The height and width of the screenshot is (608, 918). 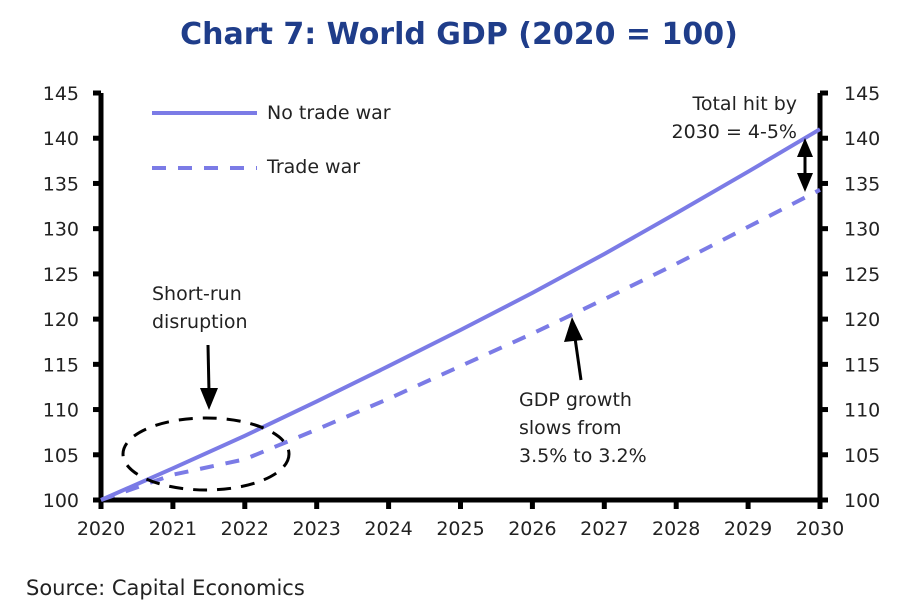 I want to click on y-tick-label-left: 135, so click(x=61, y=184).